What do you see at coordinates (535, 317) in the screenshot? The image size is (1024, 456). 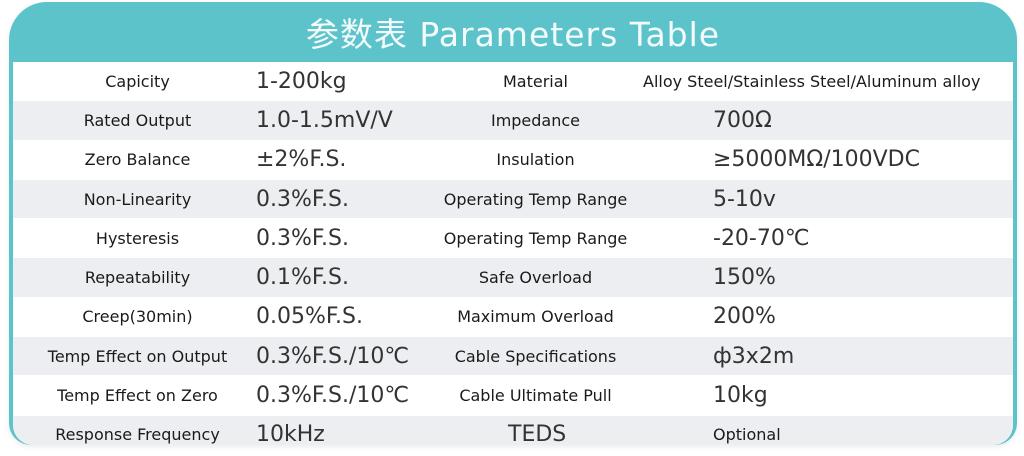 I see `param-label: Maximum Overload` at bounding box center [535, 317].